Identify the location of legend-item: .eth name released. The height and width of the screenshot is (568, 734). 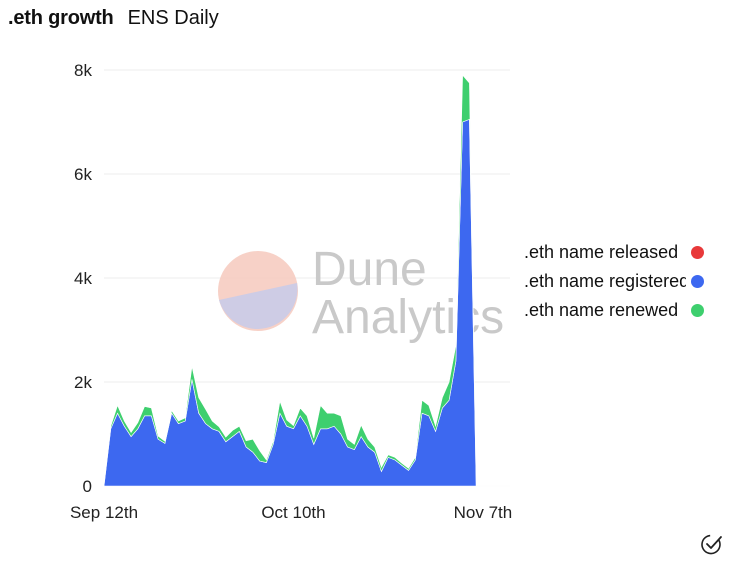
(627, 252).